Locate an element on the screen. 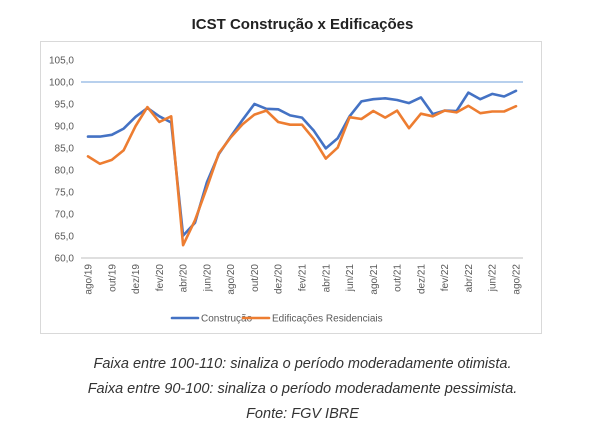 This screenshot has width=605, height=443. x-tick-label: fev/22 is located at coordinates (445, 278).